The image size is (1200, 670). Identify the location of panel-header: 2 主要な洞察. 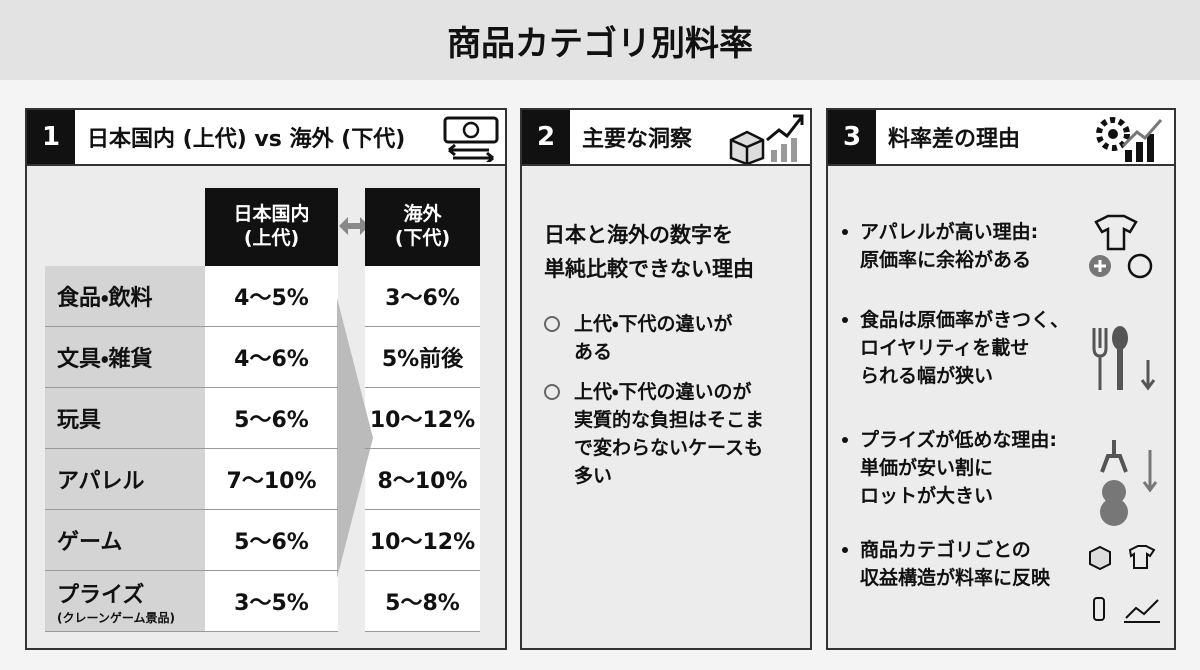
(666, 138).